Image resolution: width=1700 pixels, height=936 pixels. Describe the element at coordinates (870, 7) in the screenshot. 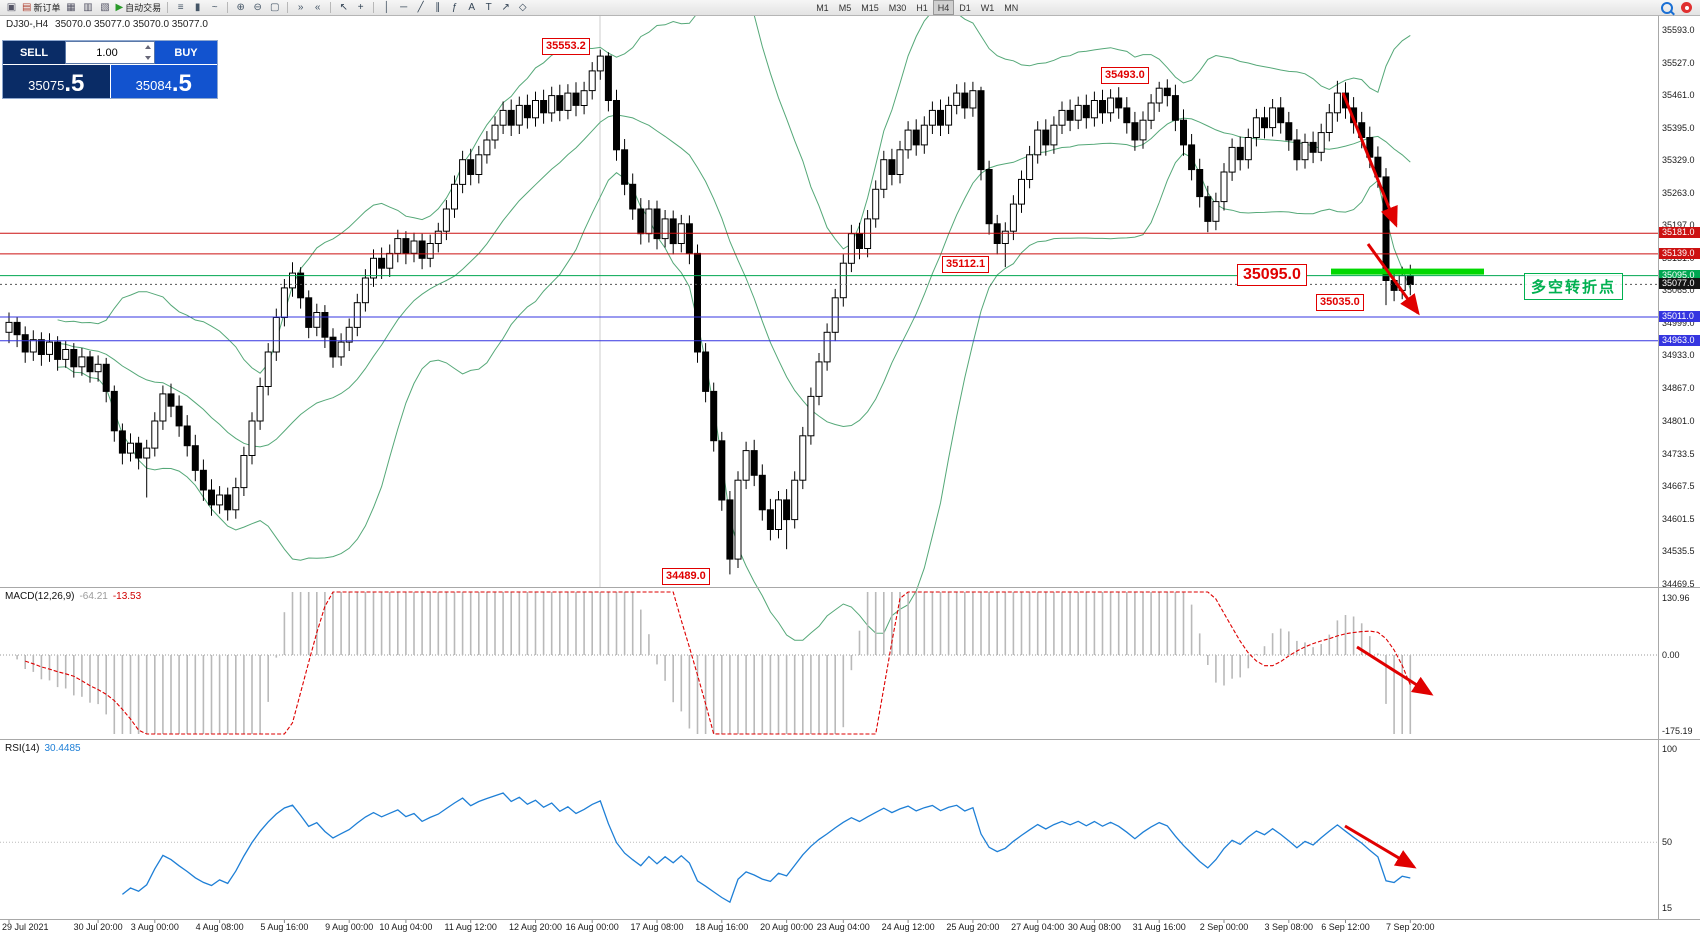

I see `timeframe-m15: M15` at that location.